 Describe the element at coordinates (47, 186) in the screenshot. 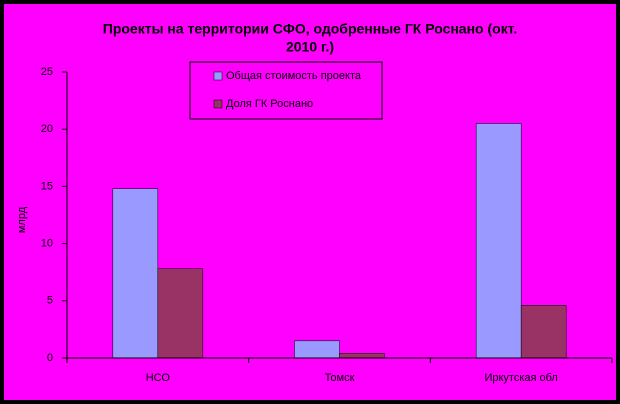

I see `y-tick-label: 15` at that location.